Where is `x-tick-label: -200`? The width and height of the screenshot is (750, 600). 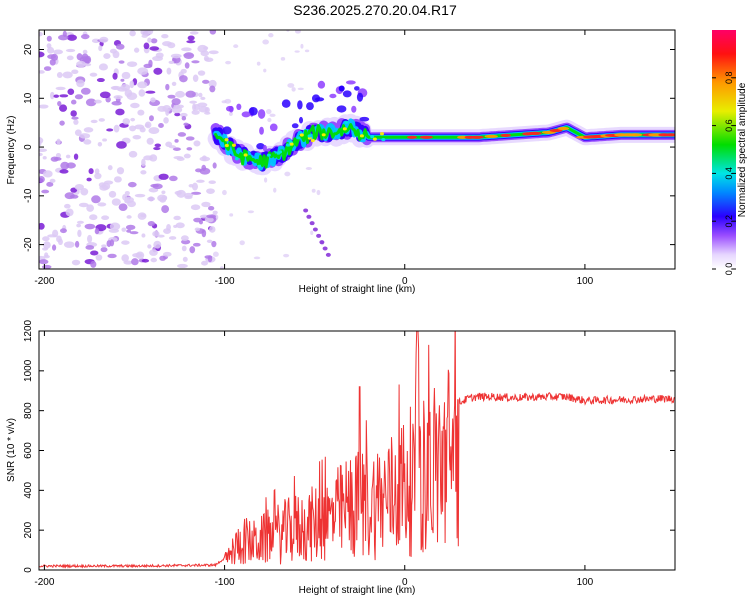
x-tick-label: -200 is located at coordinates (44, 281).